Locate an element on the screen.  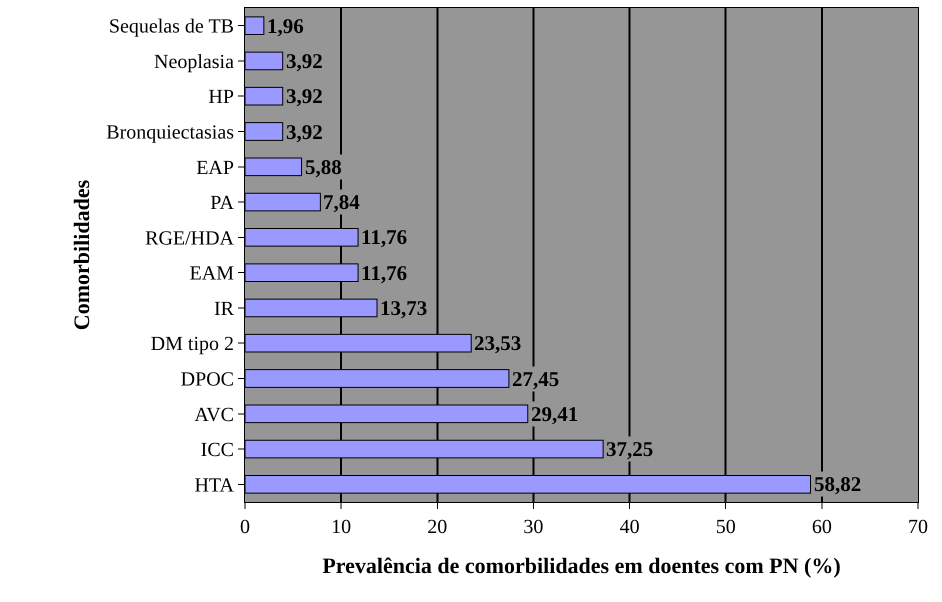
data-label: 58,82 is located at coordinates (838, 484).